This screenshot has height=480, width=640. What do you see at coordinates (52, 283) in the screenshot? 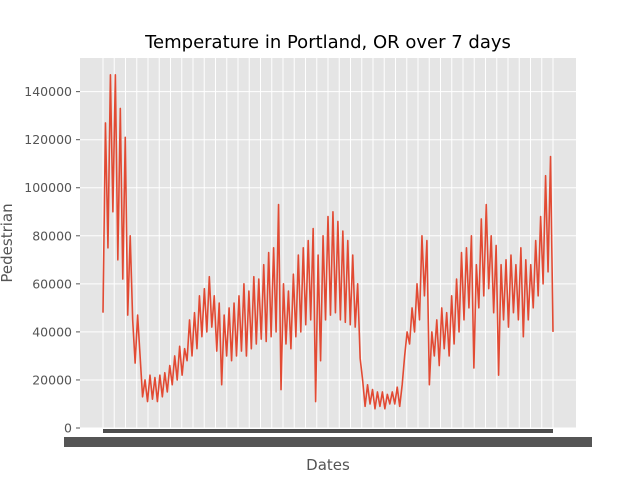
I see `y-tick-label: 60000` at bounding box center [52, 283].